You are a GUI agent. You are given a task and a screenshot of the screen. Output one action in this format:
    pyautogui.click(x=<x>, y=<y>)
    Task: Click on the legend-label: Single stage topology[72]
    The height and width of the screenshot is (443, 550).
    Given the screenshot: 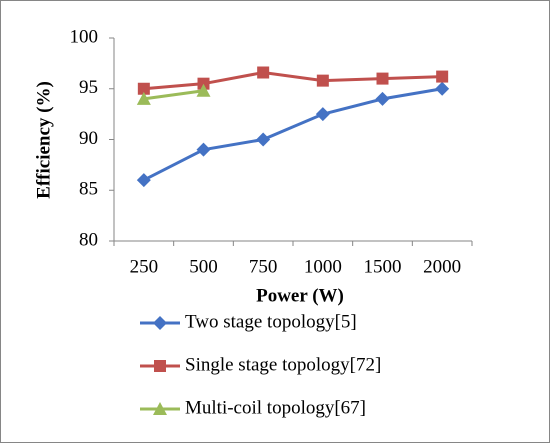 What is the action you would take?
    pyautogui.click(x=283, y=364)
    